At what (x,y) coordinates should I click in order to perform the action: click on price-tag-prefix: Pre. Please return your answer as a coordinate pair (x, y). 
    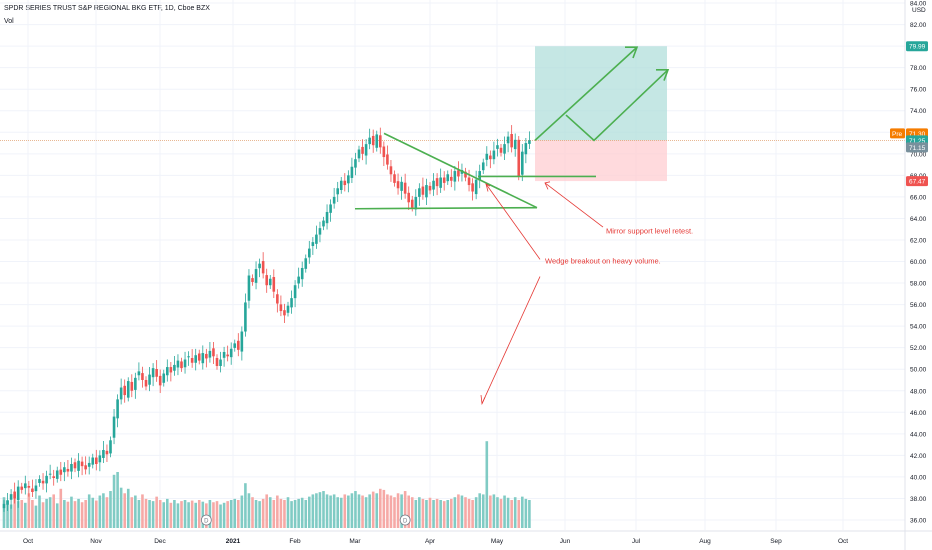
    Looking at the image, I should click on (897, 134).